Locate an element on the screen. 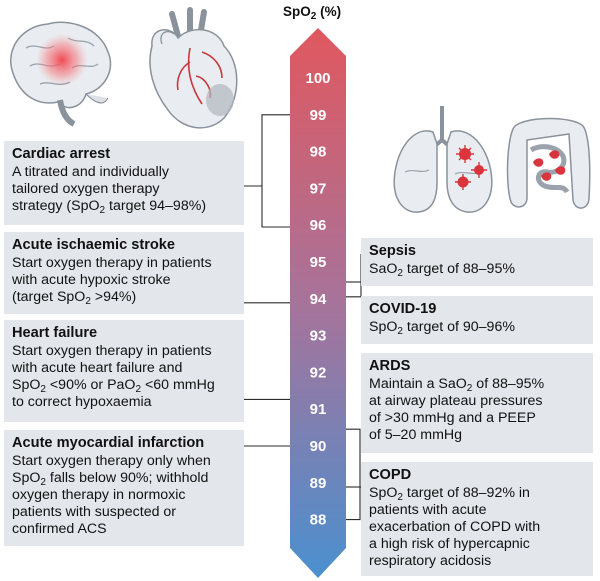 The height and width of the screenshot is (581, 600). scale-value-97: 97 is located at coordinates (318, 188).